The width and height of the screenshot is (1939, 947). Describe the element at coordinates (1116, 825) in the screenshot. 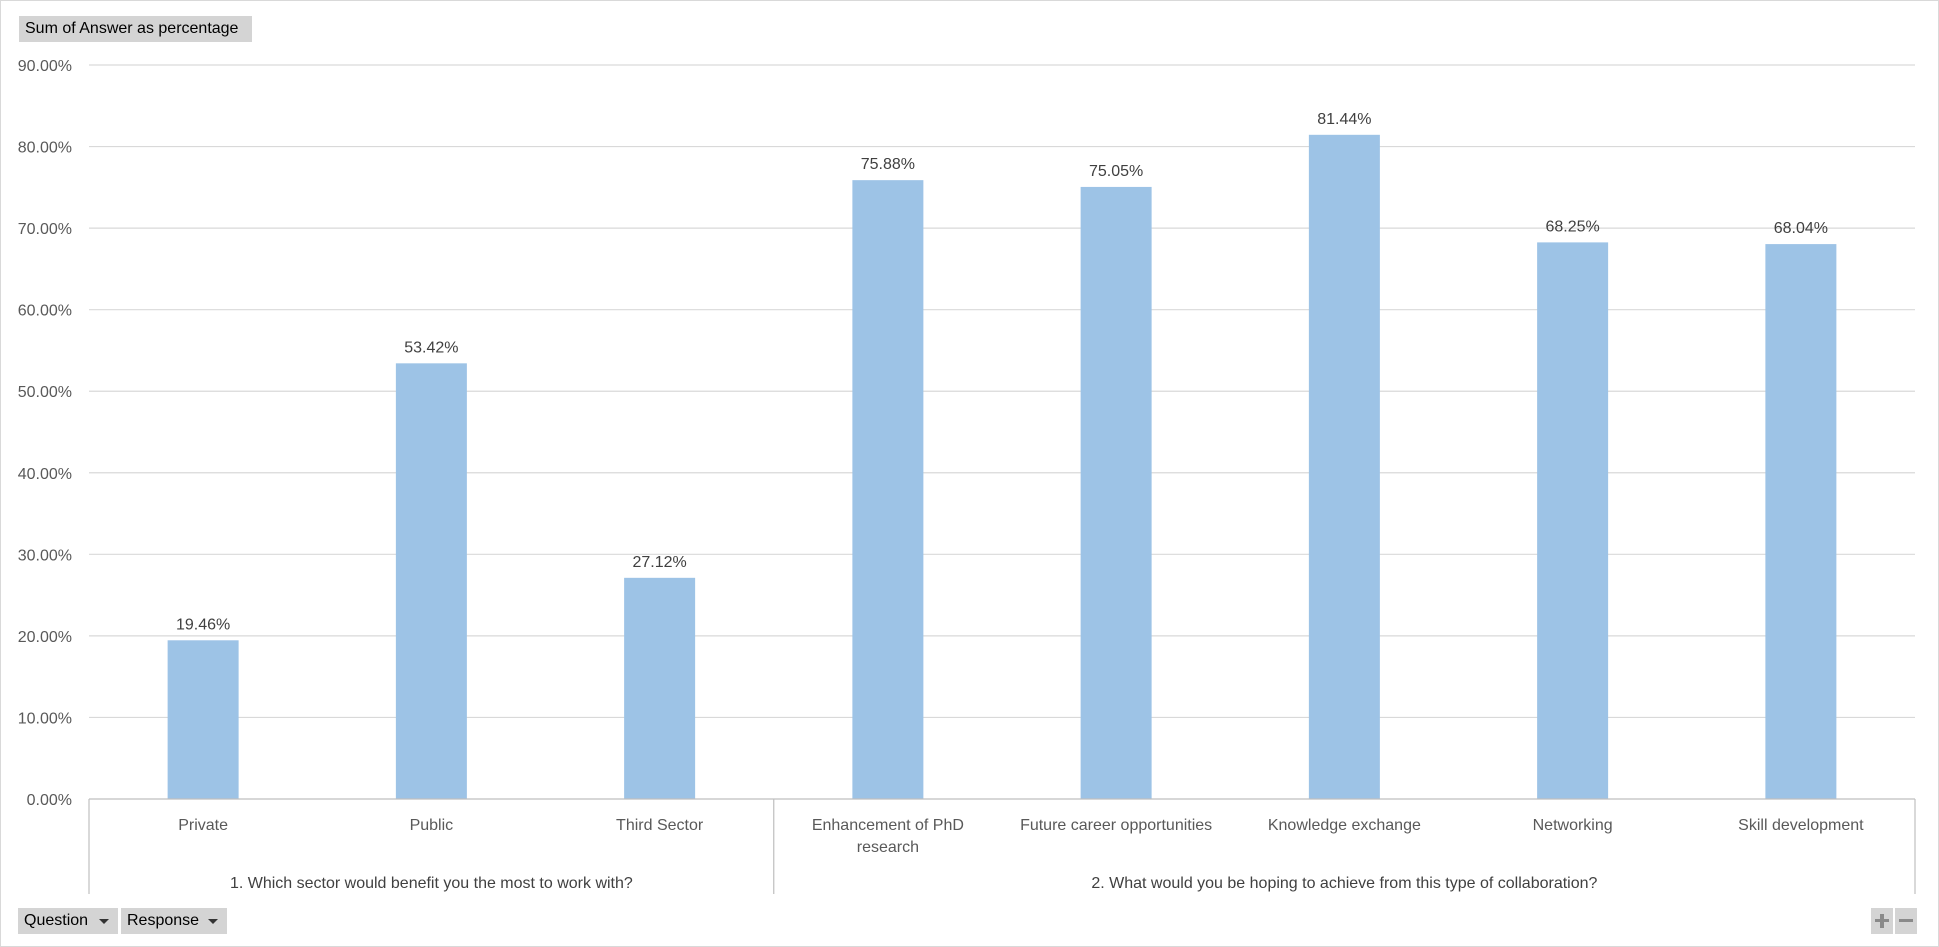

I see `x-tick-label: Future career opportunities` at that location.